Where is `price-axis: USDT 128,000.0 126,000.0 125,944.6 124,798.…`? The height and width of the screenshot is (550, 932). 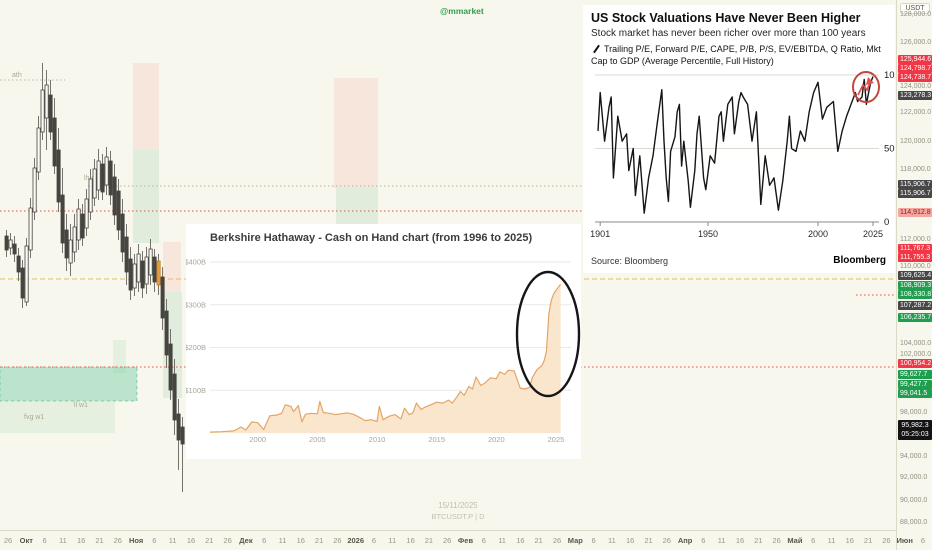 price-axis: USDT 128,000.0 126,000.0 125,944.6 124,798.… is located at coordinates (914, 275).